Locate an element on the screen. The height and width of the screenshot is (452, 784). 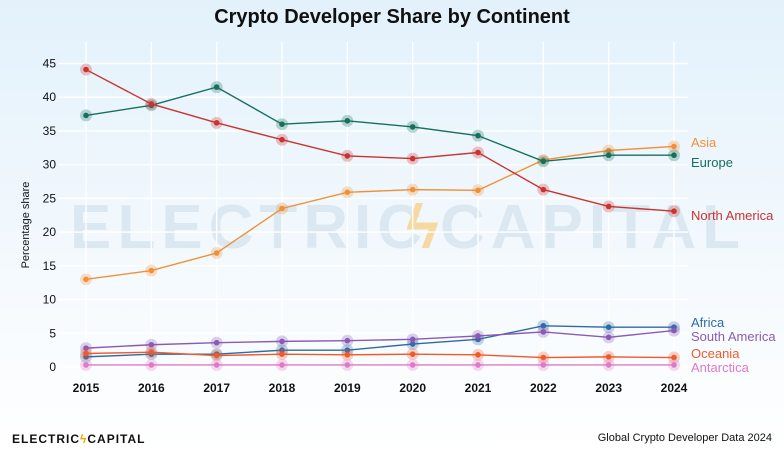
series-south-america is located at coordinates (380, 339).